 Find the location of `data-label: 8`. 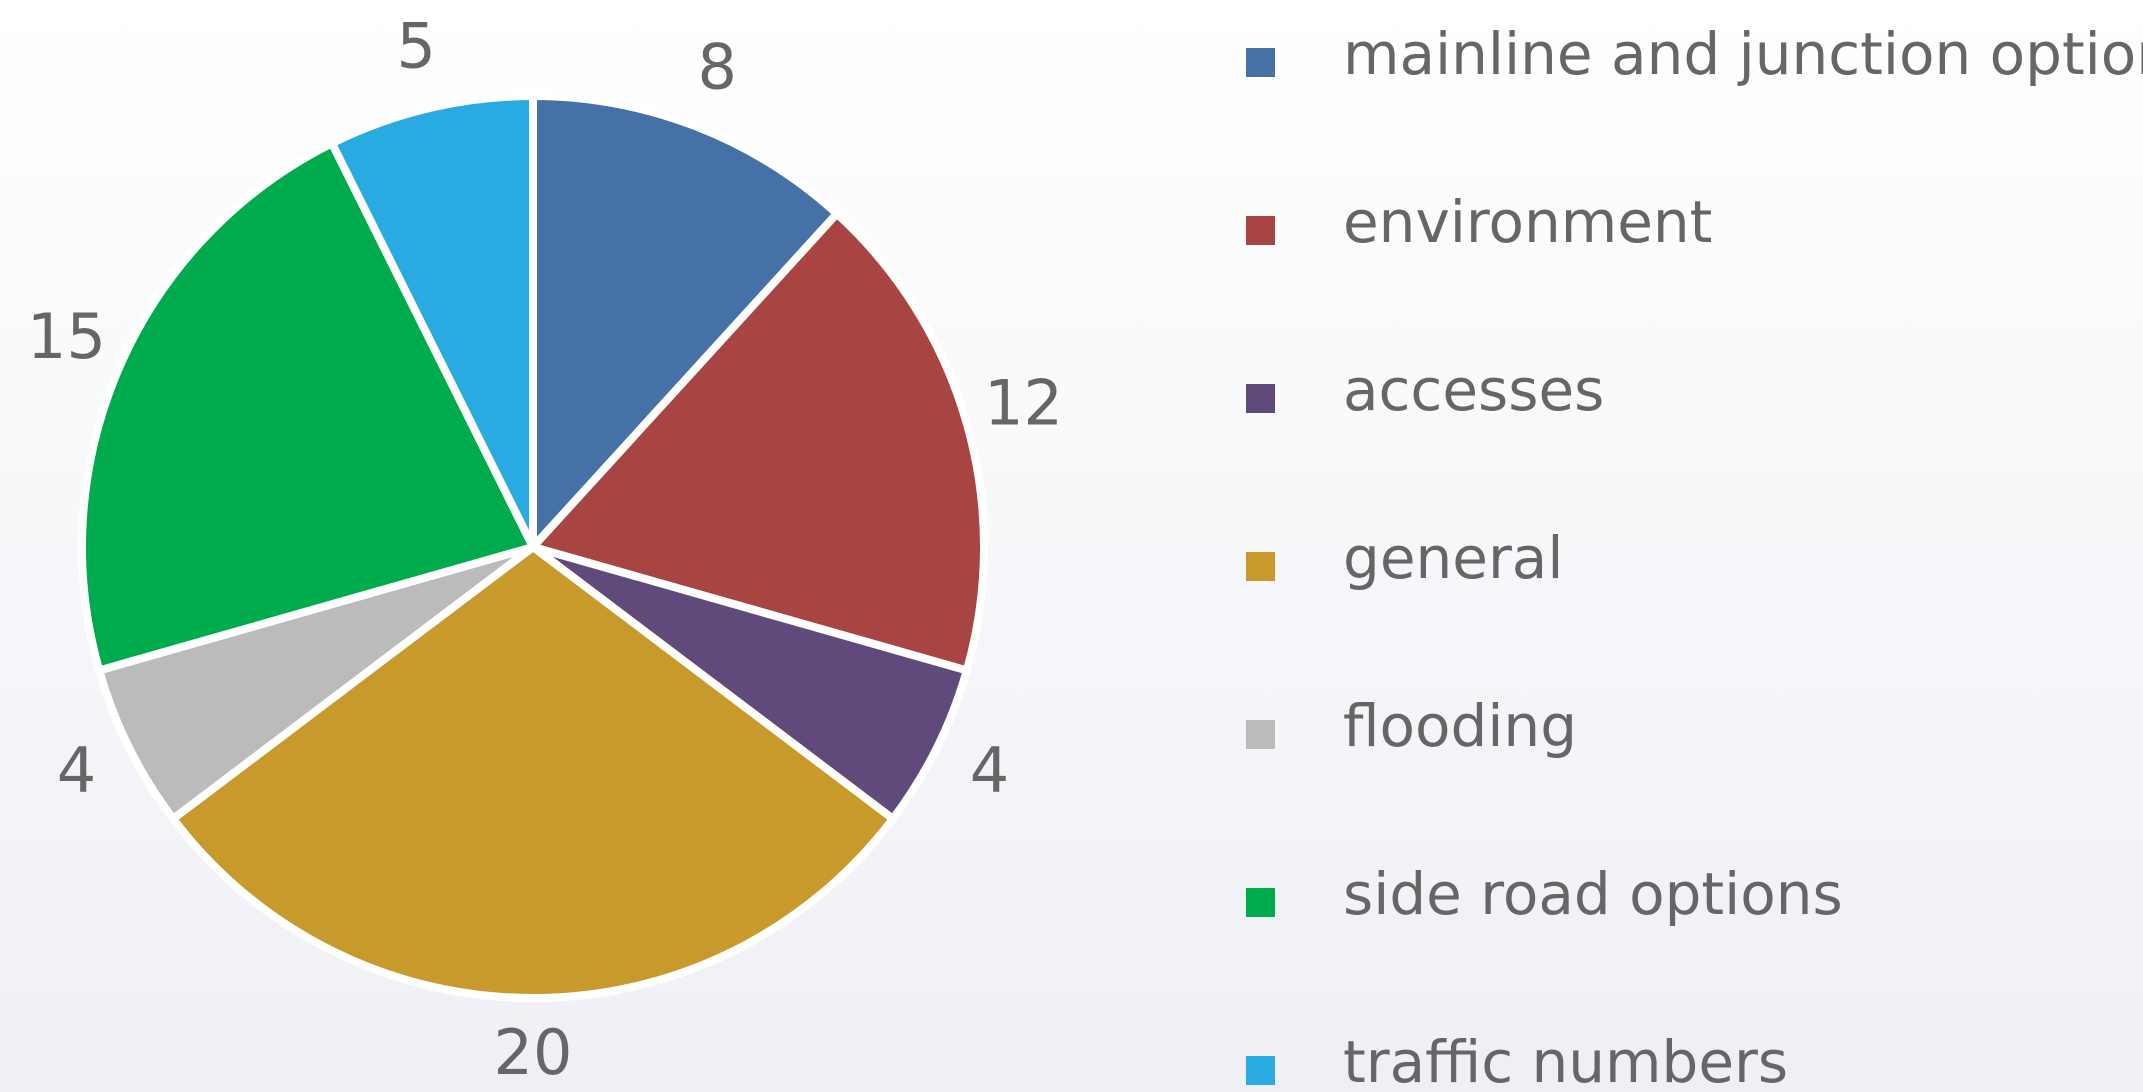

data-label: 8 is located at coordinates (717, 67).